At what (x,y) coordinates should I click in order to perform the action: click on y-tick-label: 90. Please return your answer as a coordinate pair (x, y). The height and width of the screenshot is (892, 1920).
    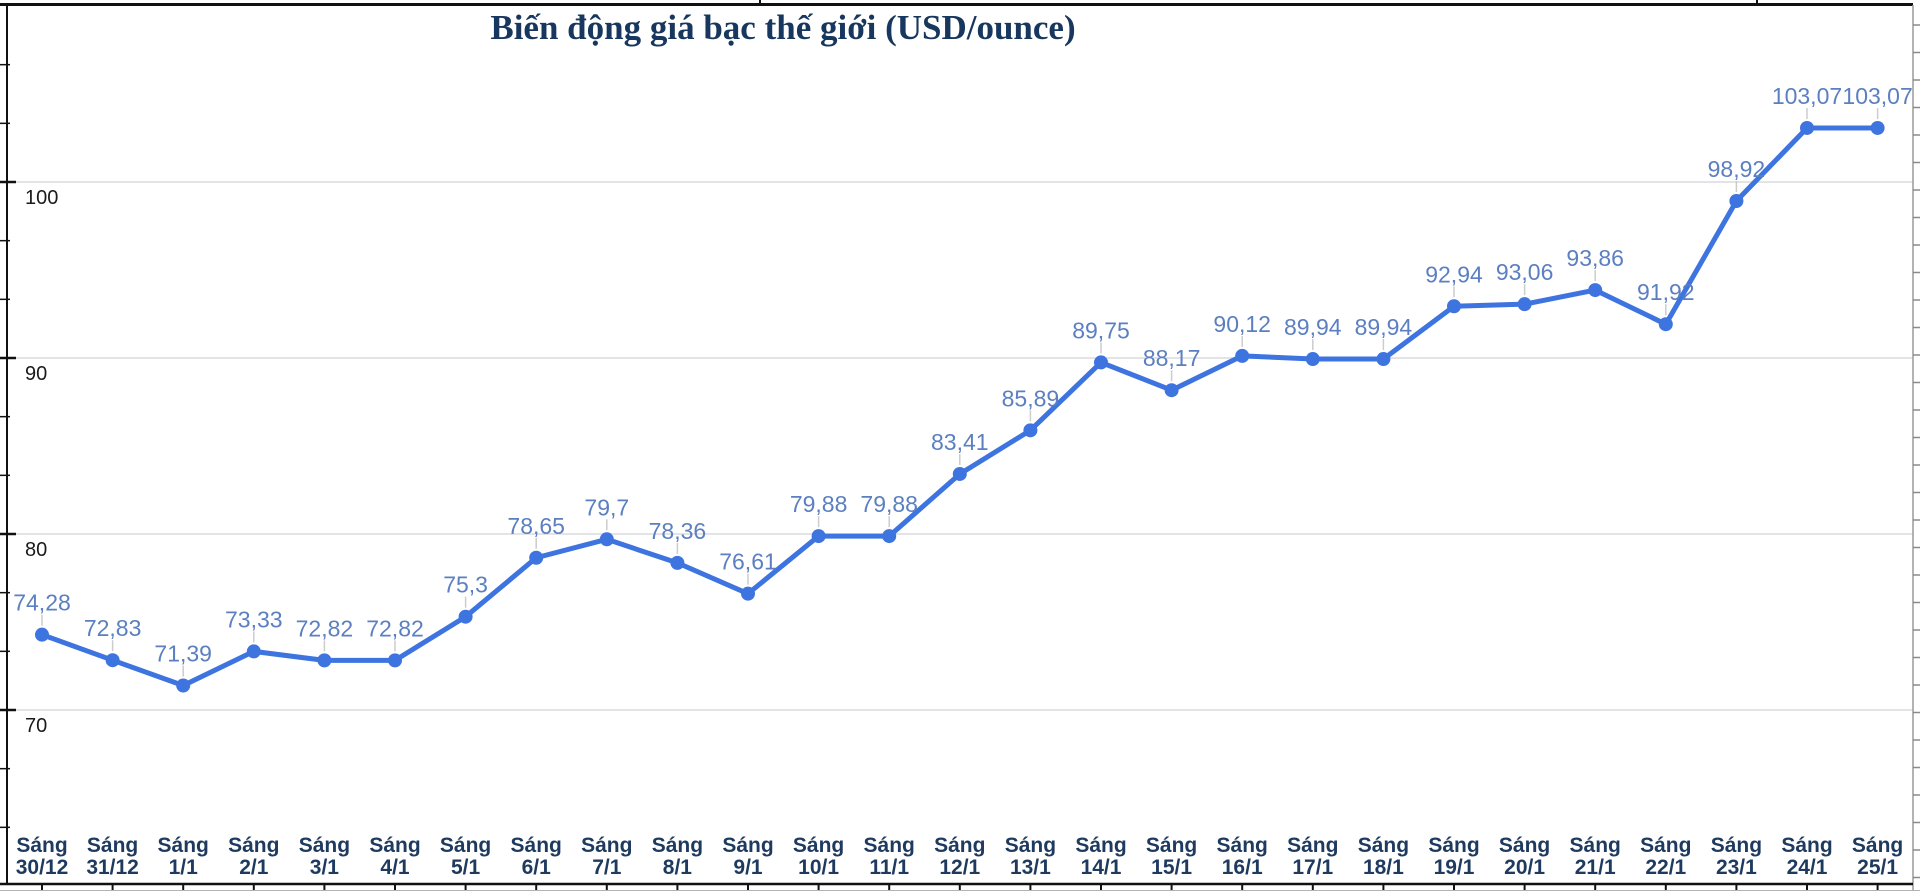
    Looking at the image, I should click on (36, 374).